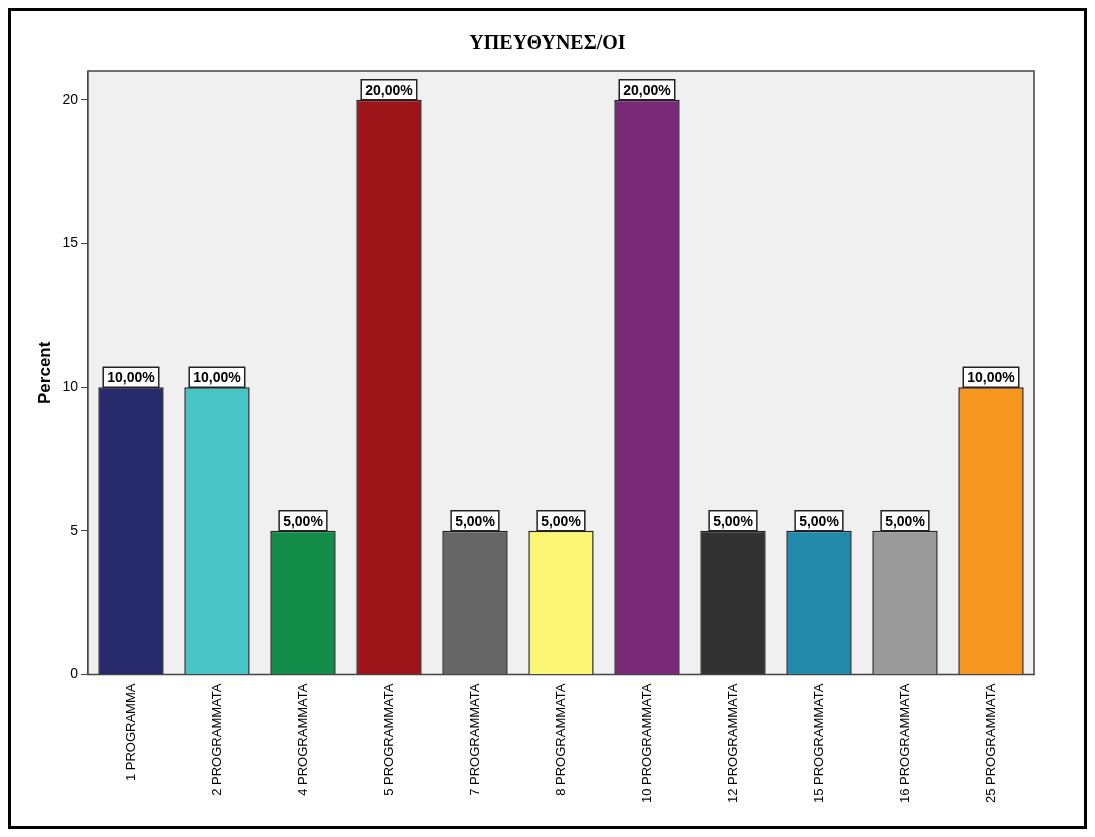 Image resolution: width=1095 pixels, height=837 pixels. I want to click on x-tick-label: 7 PROGRAMMATA, so click(474, 739).